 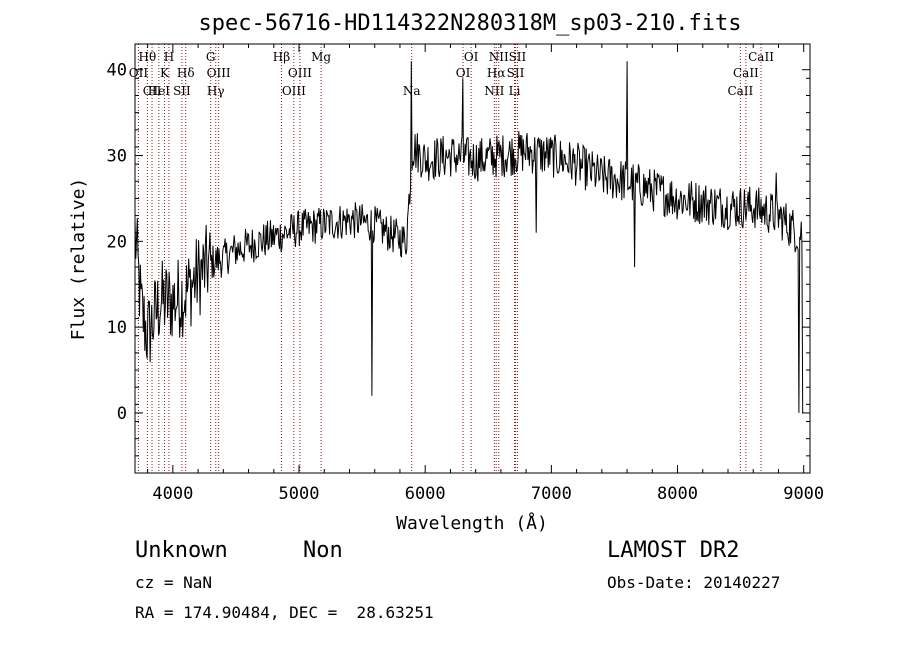 I want to click on x-tick-label: 9000, so click(x=803, y=494).